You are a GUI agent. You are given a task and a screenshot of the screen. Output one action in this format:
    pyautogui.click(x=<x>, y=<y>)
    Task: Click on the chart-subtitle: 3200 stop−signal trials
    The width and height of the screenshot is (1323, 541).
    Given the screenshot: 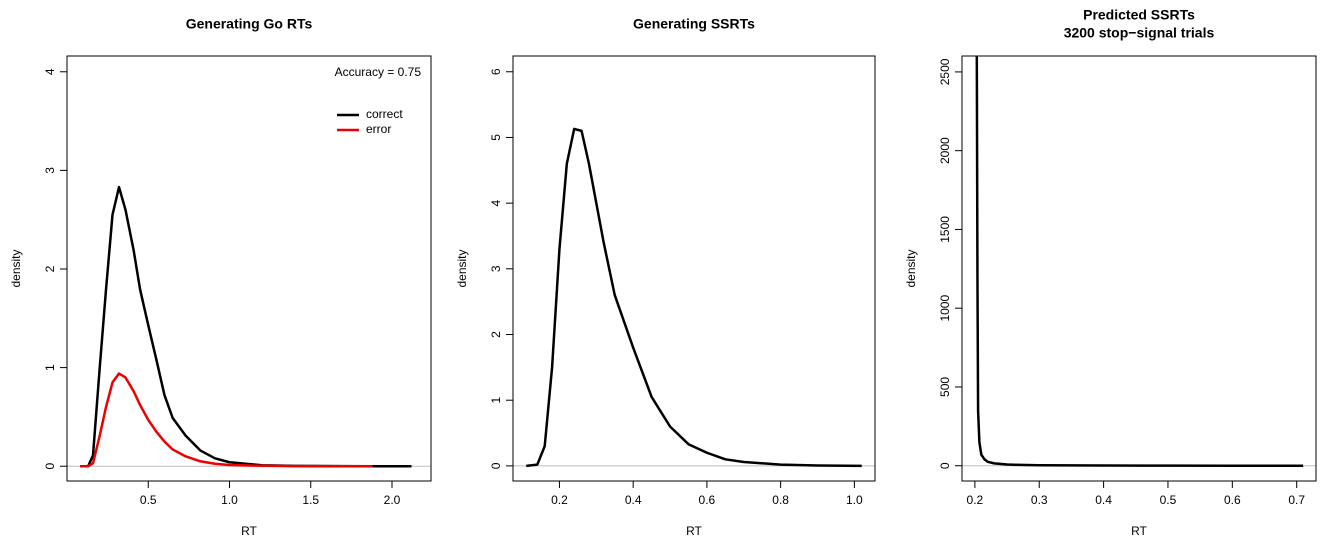 What is the action you would take?
    pyautogui.click(x=1139, y=33)
    